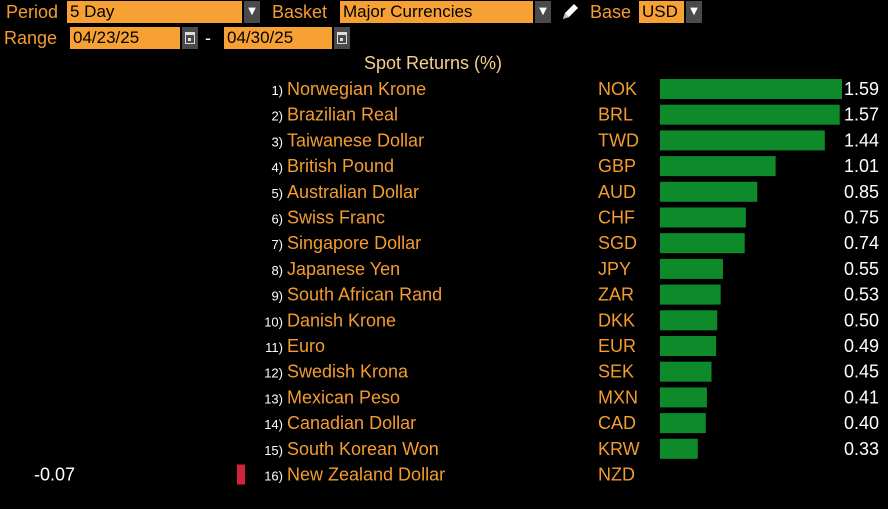  I want to click on currency-code: ZAR, so click(616, 295).